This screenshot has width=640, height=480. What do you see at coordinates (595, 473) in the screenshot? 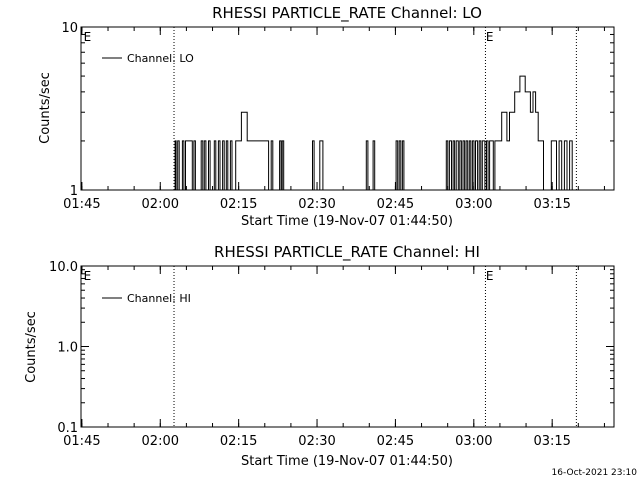
I see `footer-timestamp: 16-Oct-2021 23:10` at bounding box center [595, 473].